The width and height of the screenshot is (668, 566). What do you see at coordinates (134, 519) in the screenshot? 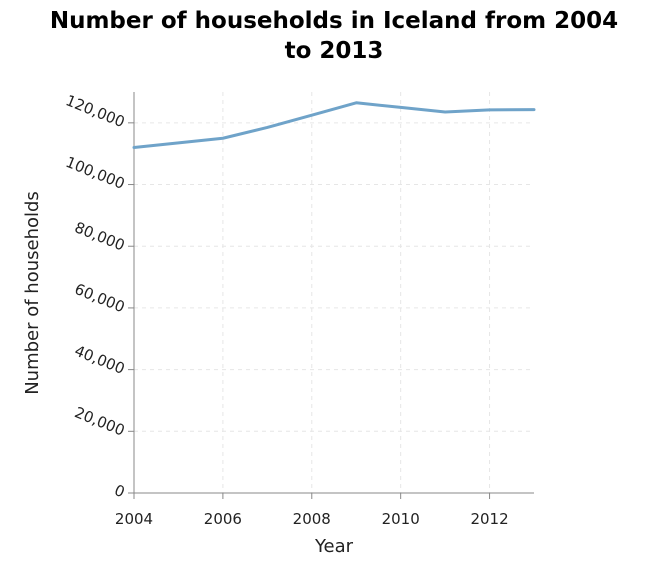
I see `x-tick-label: 2004` at bounding box center [134, 519].